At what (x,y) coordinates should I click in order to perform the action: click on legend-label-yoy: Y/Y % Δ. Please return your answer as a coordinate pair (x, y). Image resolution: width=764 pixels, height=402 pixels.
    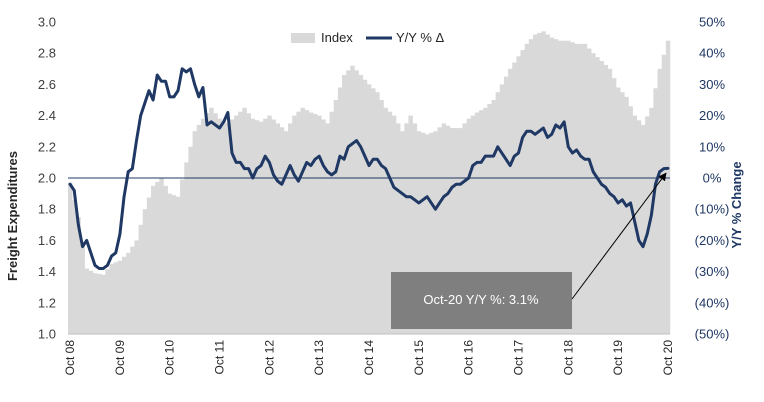
    Looking at the image, I should click on (420, 37).